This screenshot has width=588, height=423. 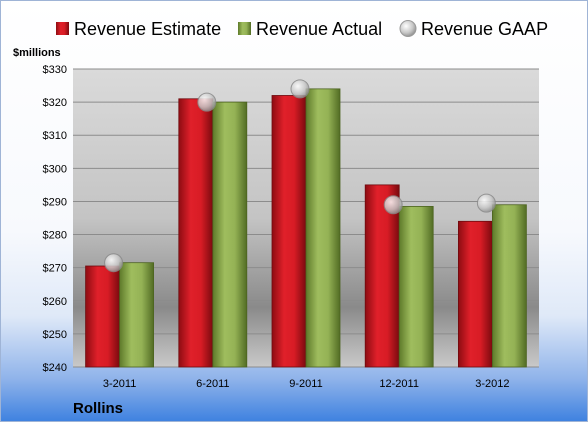 I want to click on y-tick-label: $240, so click(x=55, y=368).